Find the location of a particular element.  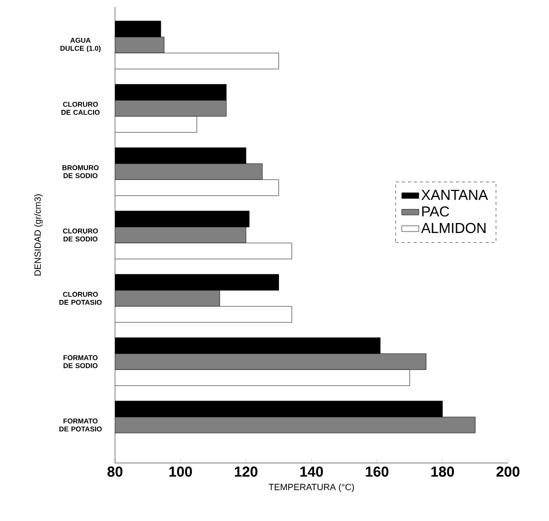

x-tick-label: 200 is located at coordinates (508, 471).